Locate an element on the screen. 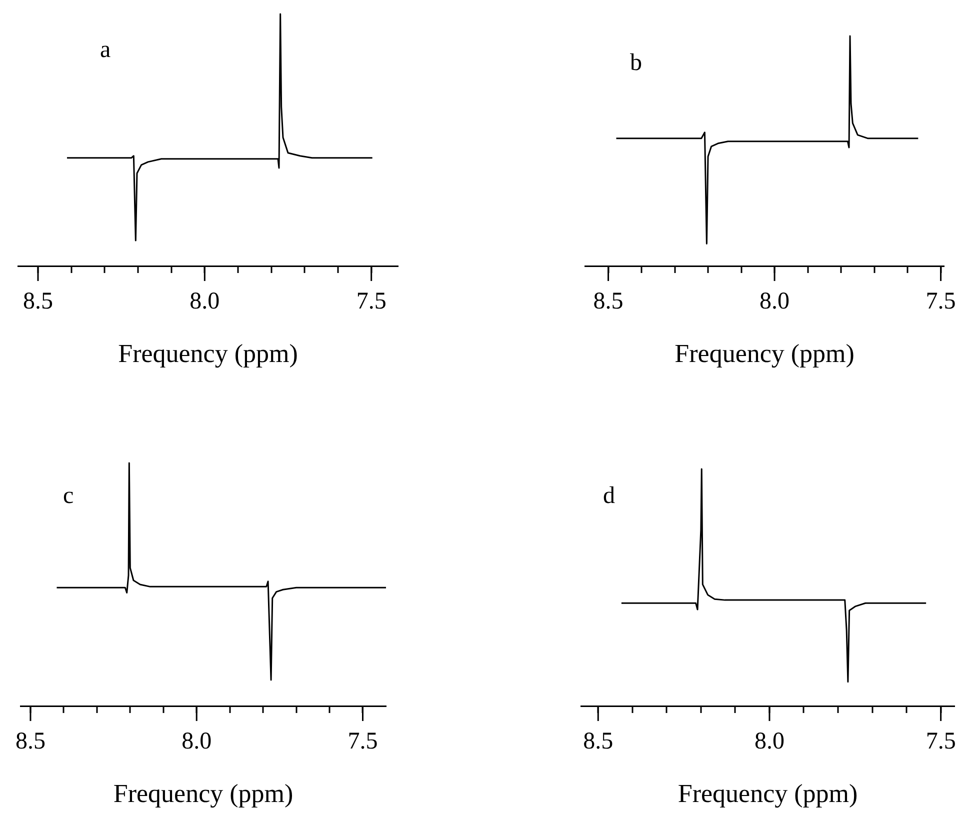 This screenshot has width=971, height=825. text: a is located at coordinates (105, 50).